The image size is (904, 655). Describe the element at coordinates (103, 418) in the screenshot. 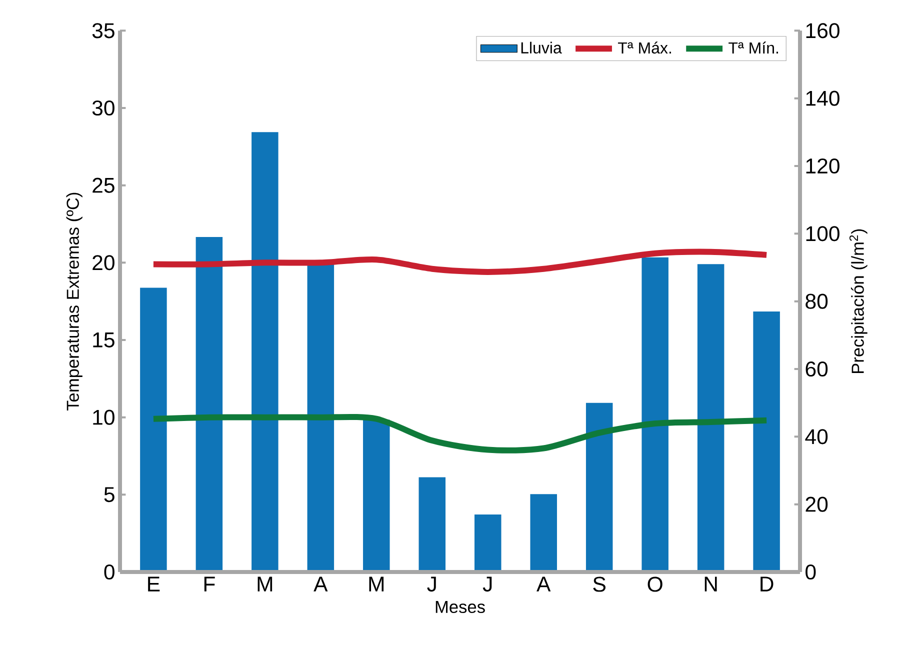

I see `y-tick-label: 10` at that location.